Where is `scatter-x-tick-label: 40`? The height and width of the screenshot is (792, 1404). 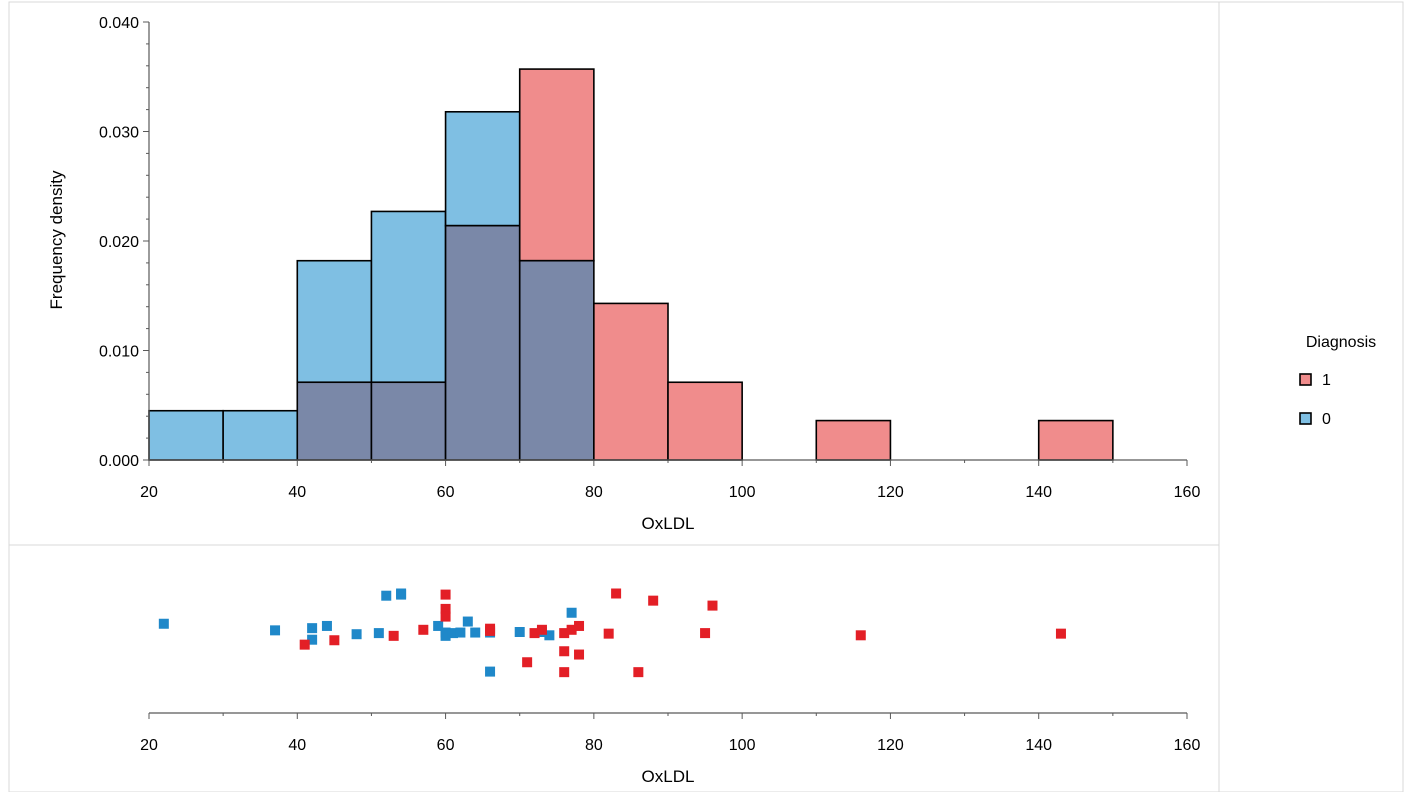
scatter-x-tick-label: 40 is located at coordinates (297, 745).